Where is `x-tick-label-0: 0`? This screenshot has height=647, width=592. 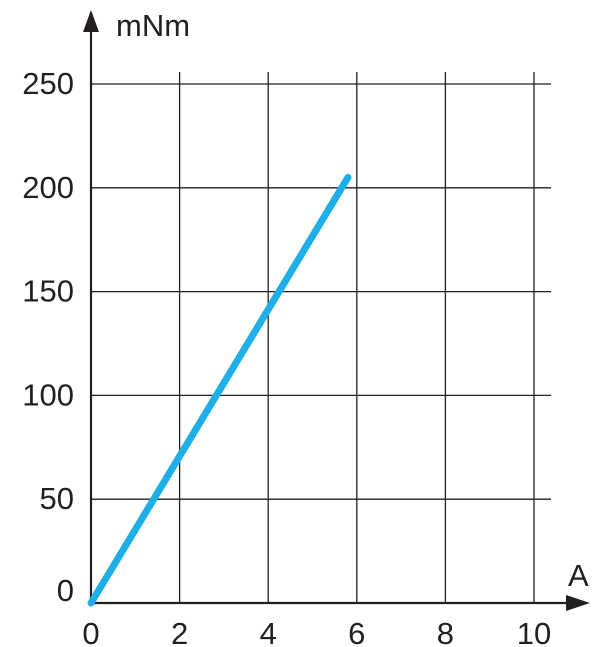 x-tick-label-0: 0 is located at coordinates (90, 631).